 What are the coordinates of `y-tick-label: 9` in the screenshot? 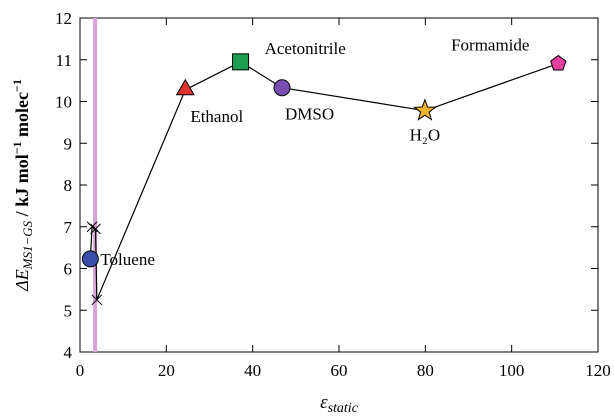 It's located at (68, 143).